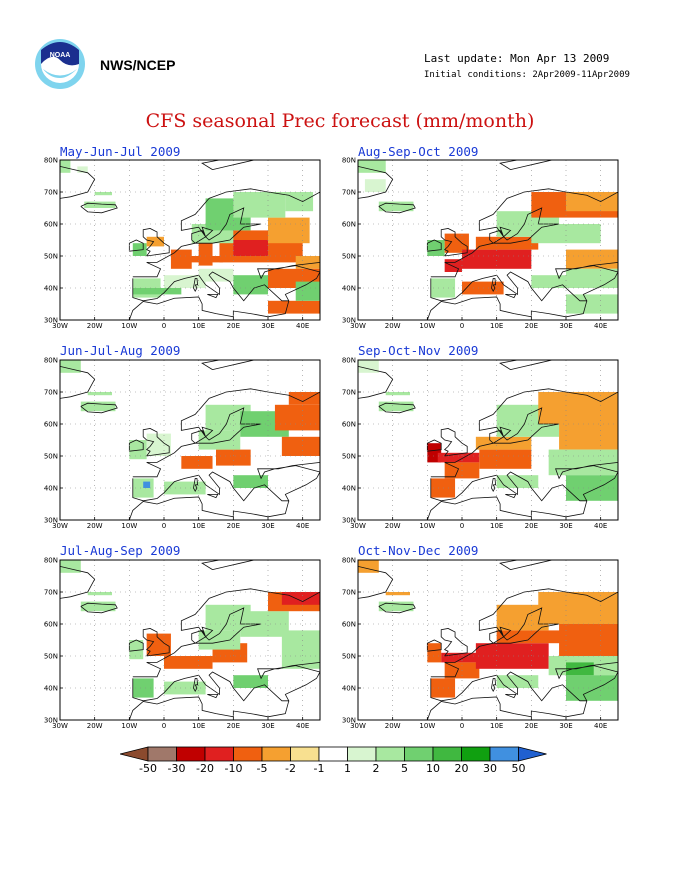 This screenshot has height=880, width=680. I want to click on last-update: Last update: Mon Apr 13 2009, so click(517, 58).